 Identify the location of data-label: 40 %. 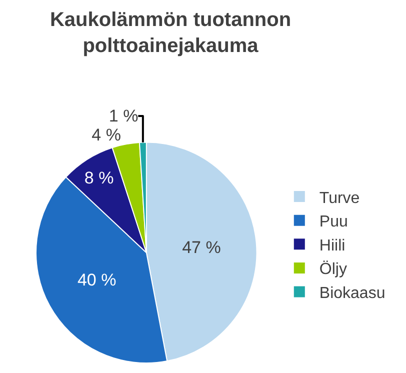
(96, 280).